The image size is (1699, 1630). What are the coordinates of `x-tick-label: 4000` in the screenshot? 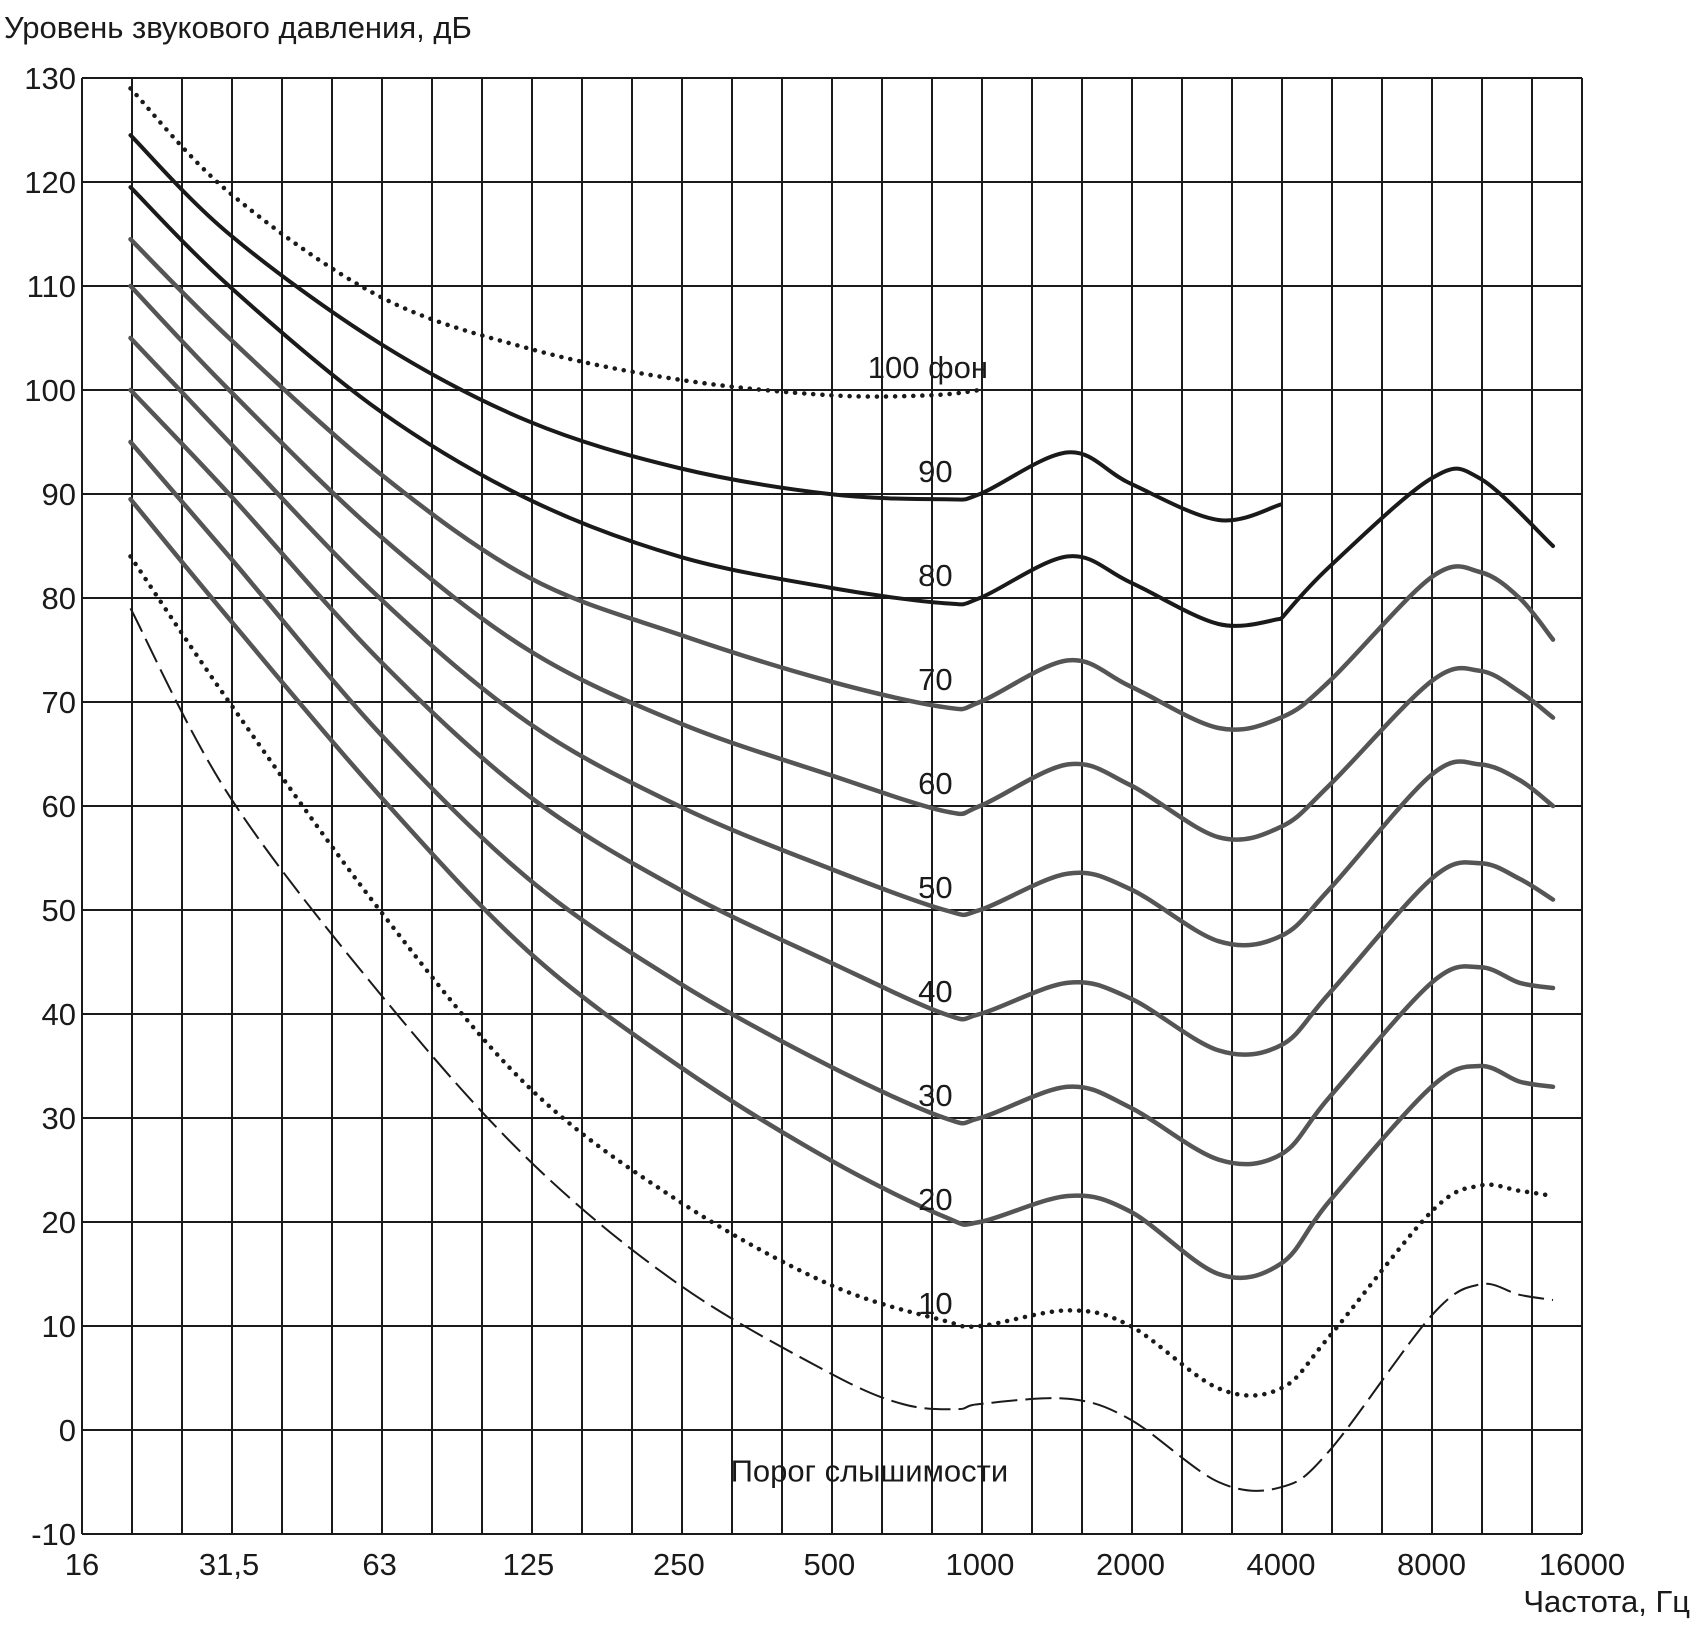 It's located at (1280, 1564).